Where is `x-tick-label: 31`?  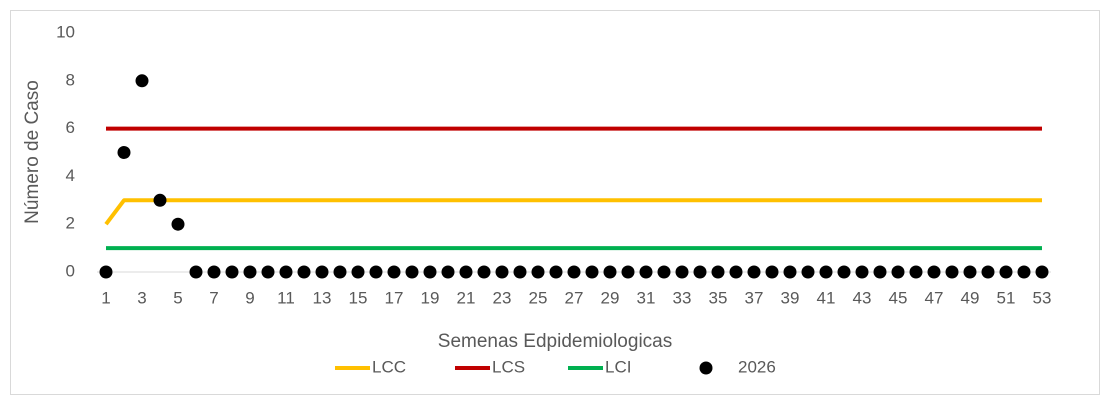 x-tick-label: 31 is located at coordinates (646, 297).